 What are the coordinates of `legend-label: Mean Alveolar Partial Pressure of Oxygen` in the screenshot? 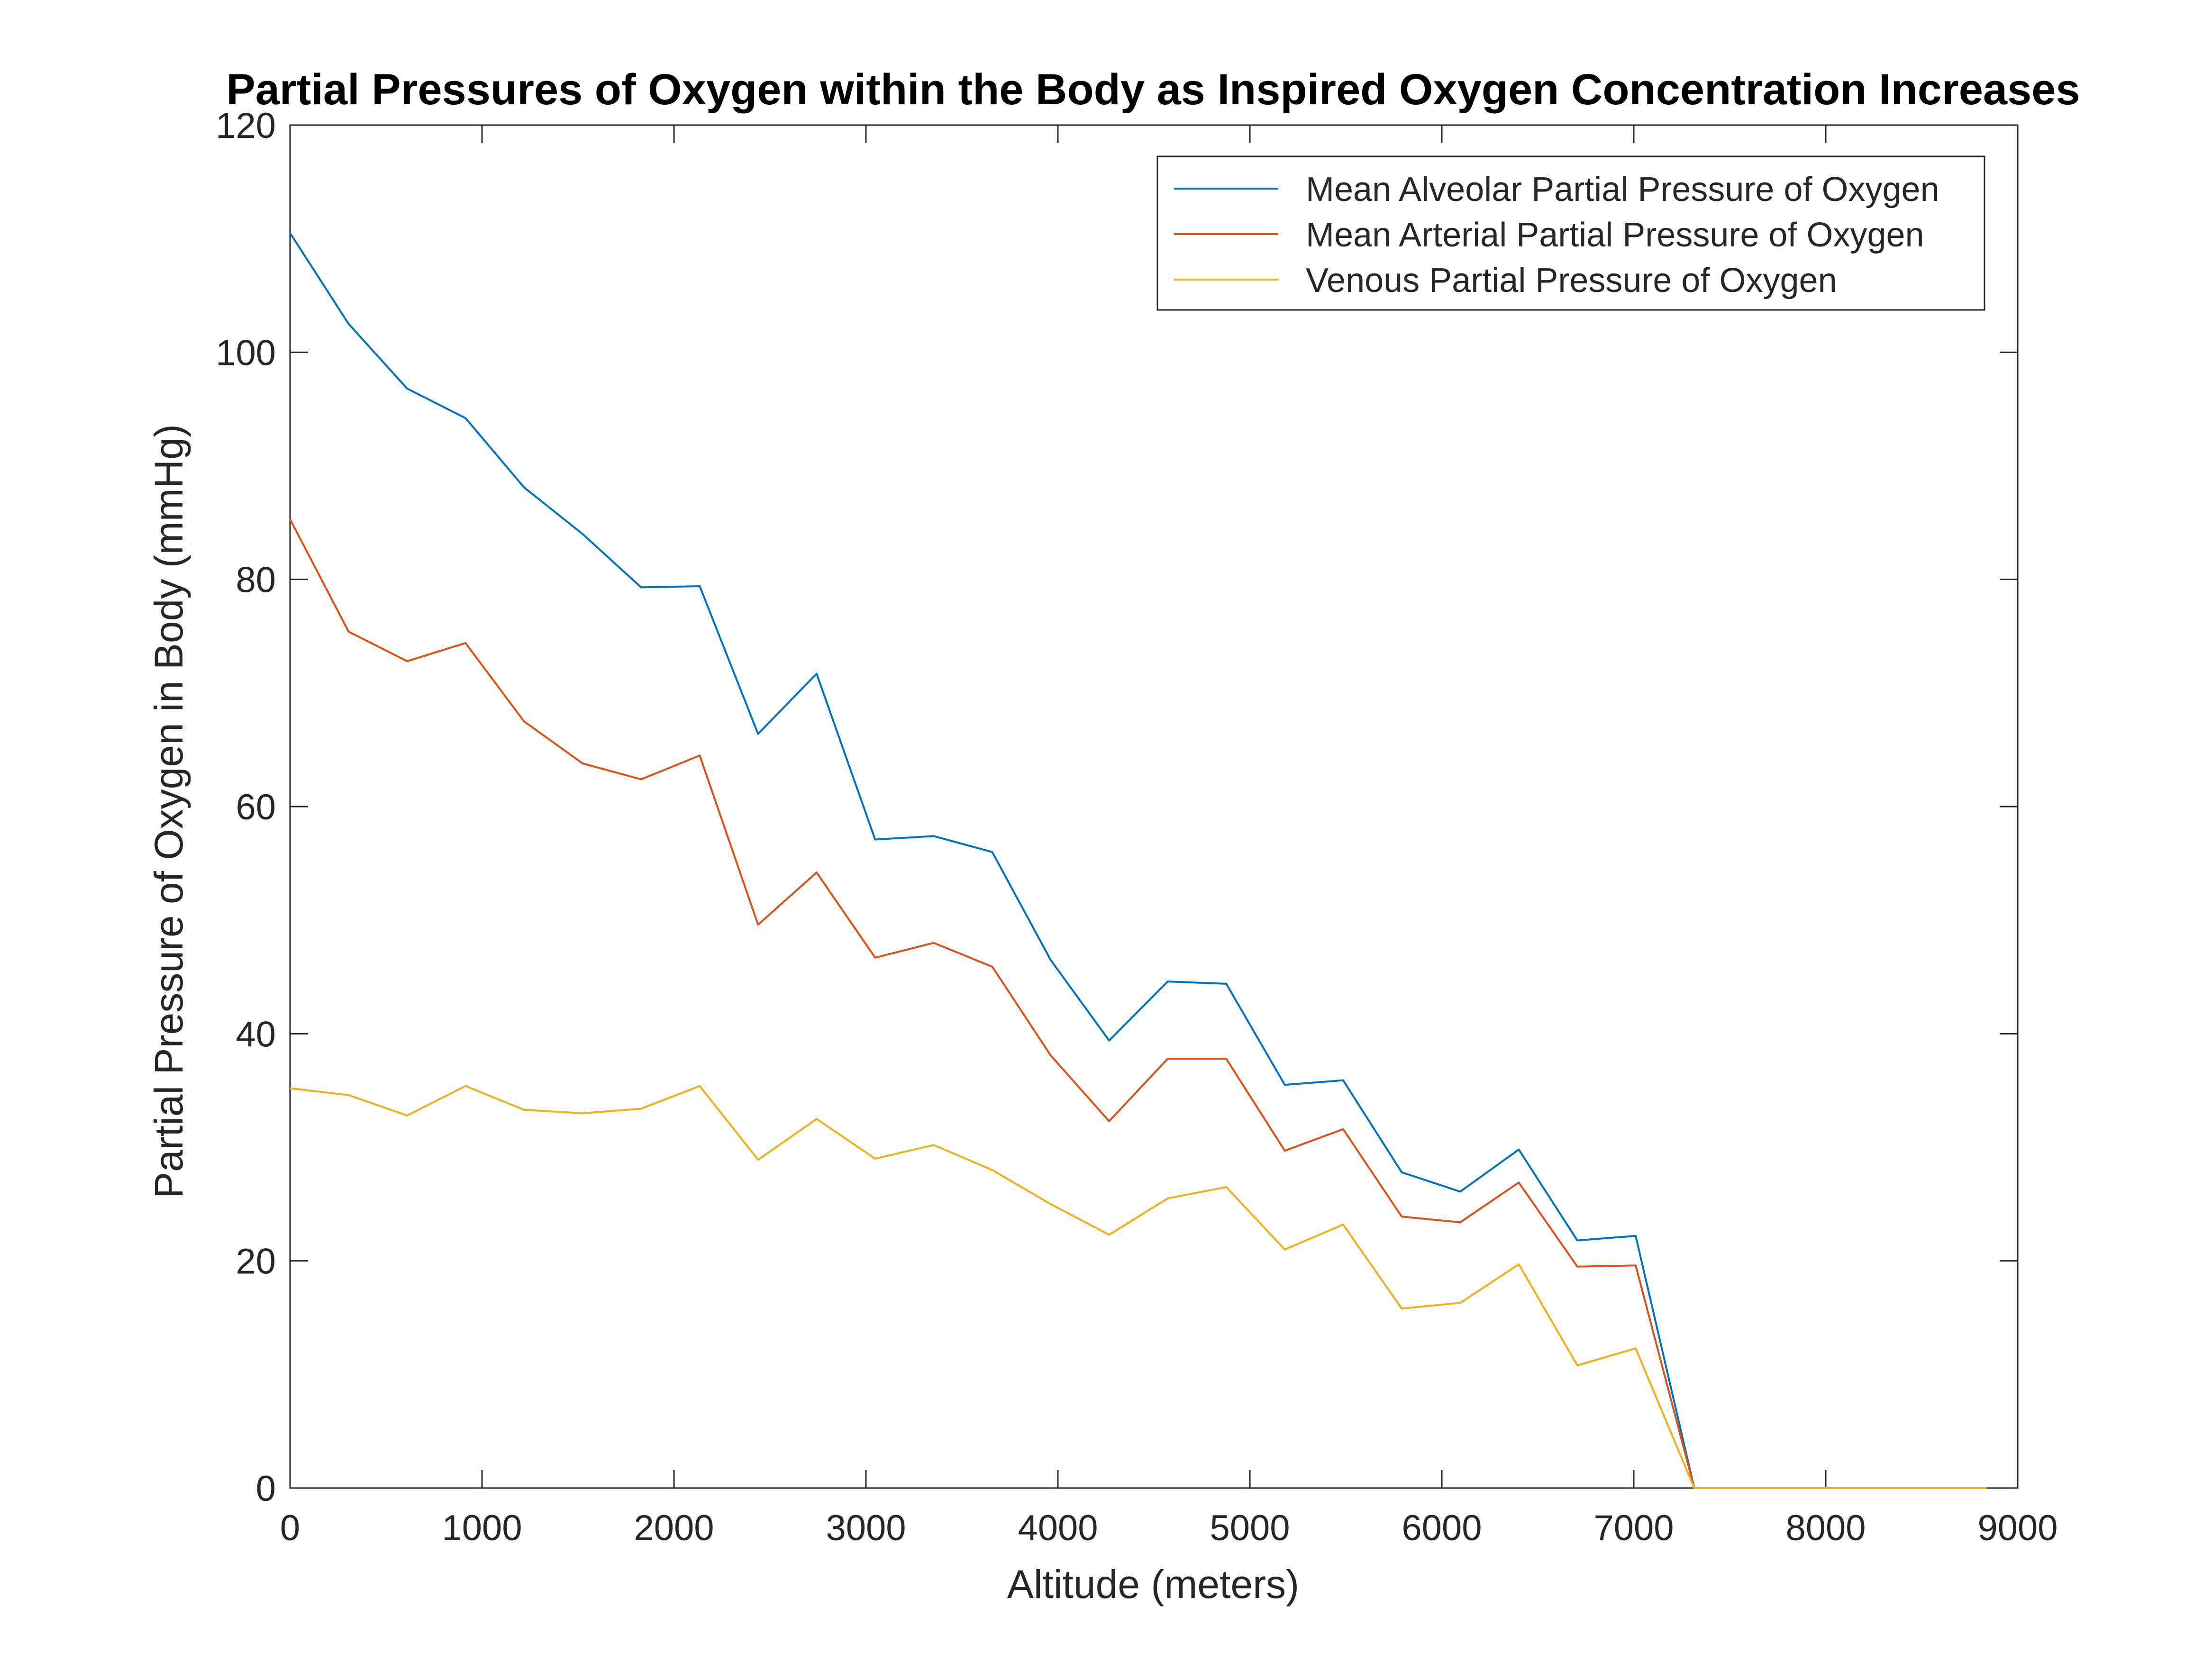 It's located at (1623, 190).